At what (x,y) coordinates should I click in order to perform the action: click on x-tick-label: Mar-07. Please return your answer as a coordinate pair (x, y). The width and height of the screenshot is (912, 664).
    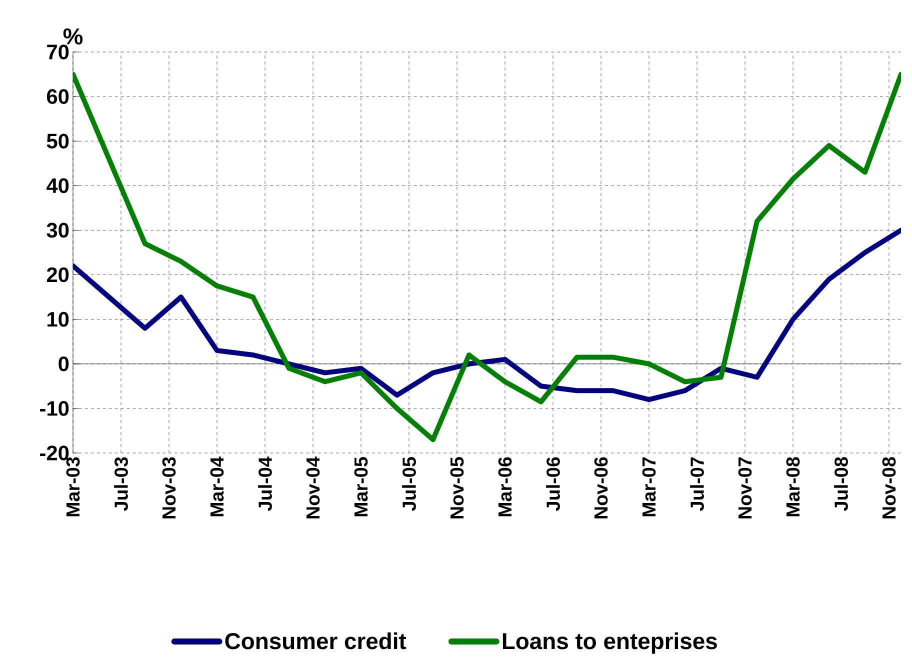
    Looking at the image, I should click on (649, 486).